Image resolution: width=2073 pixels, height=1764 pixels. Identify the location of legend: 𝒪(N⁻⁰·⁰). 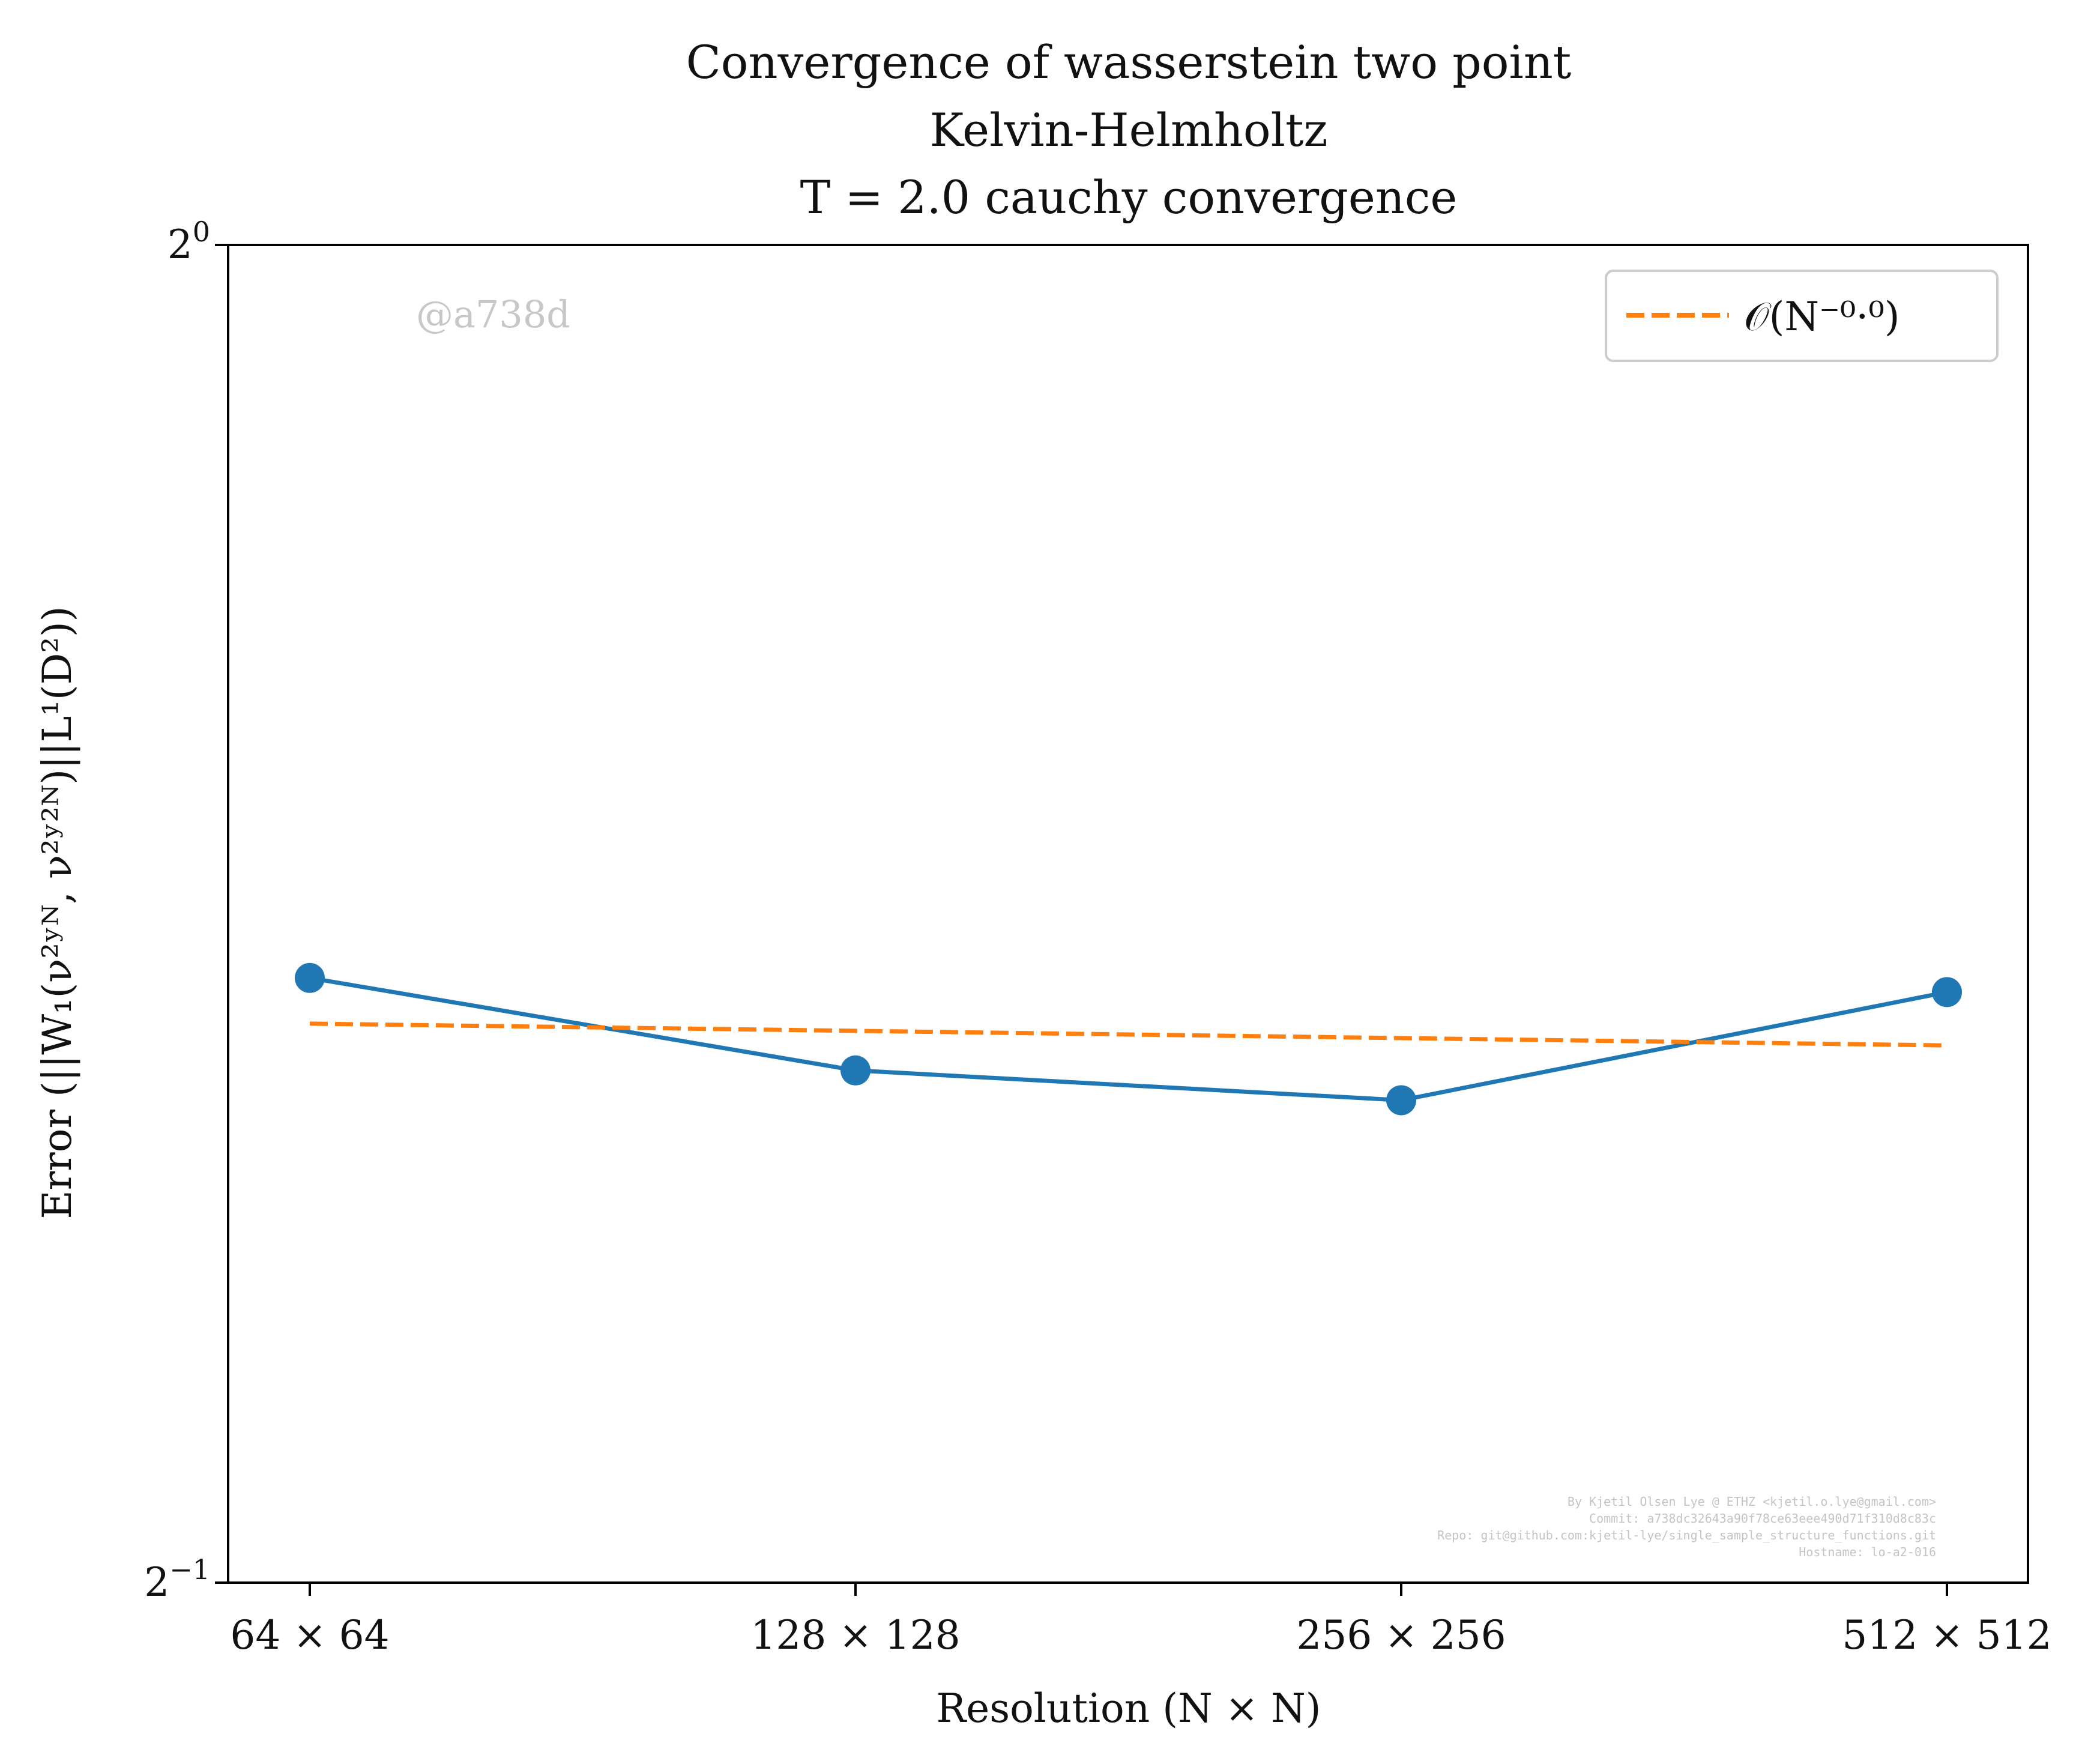
(1802, 316).